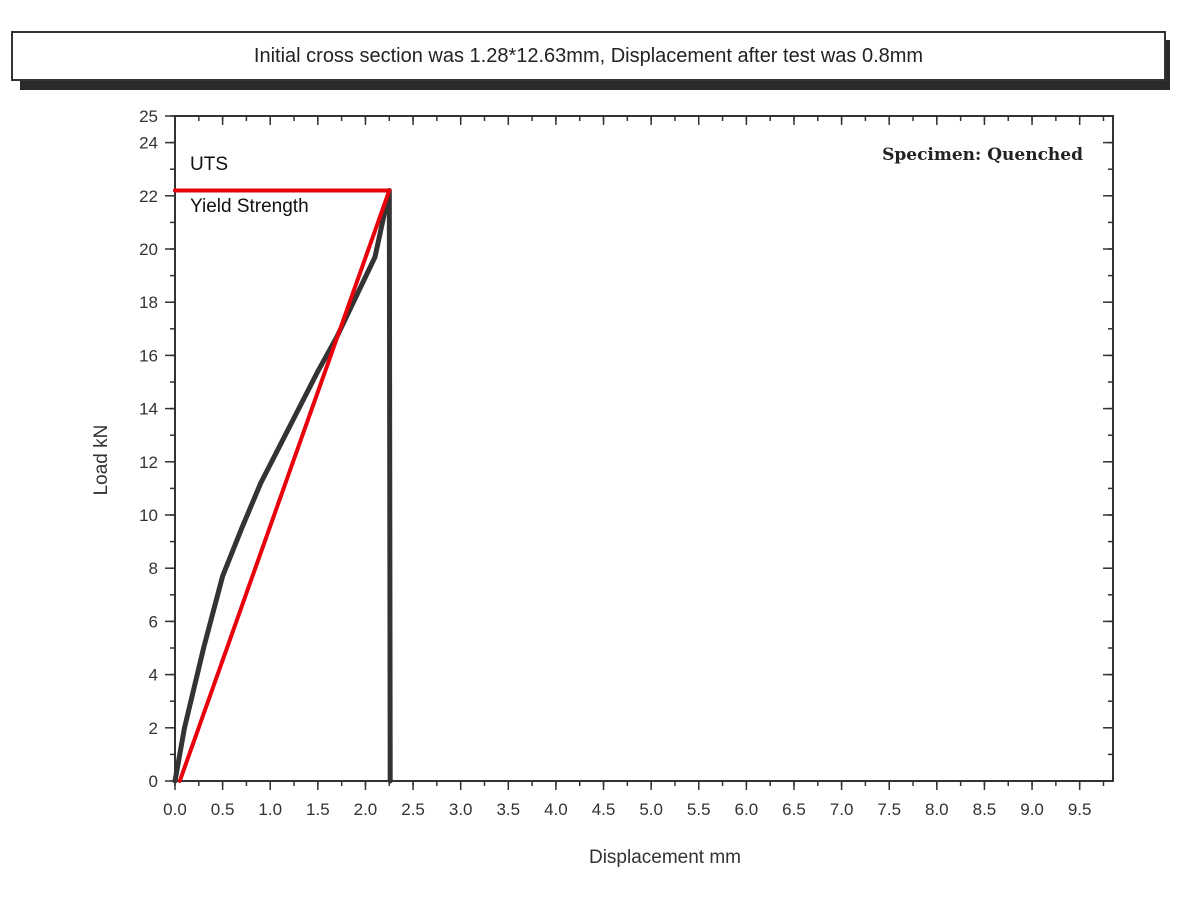 The height and width of the screenshot is (915, 1201). Describe the element at coordinates (461, 809) in the screenshot. I see `x-tick-label: 3.0` at that location.